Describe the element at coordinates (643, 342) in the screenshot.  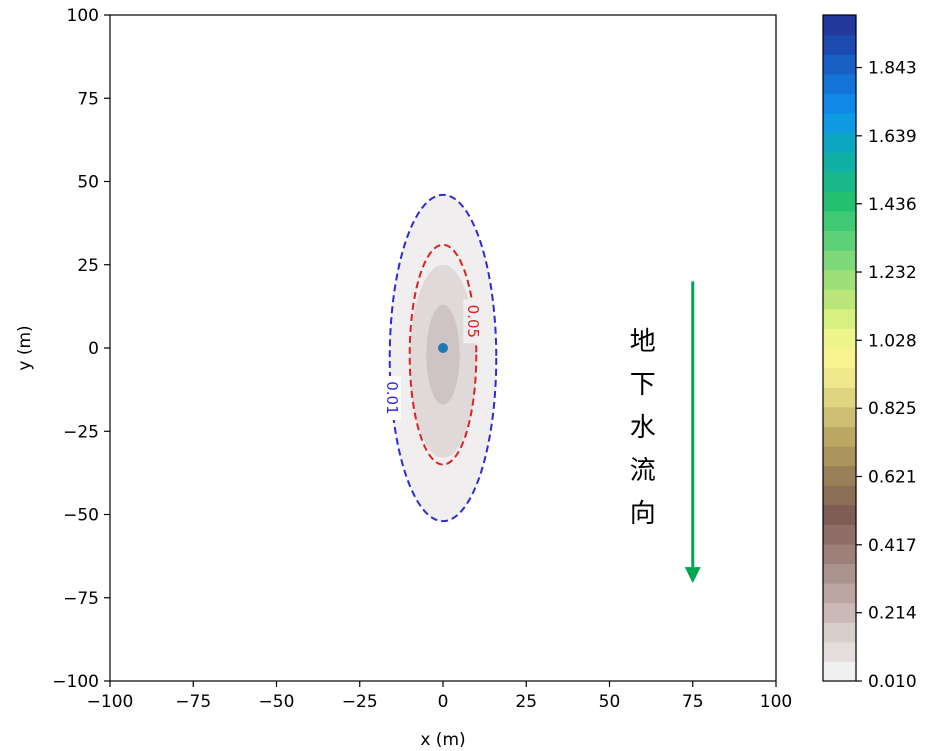
I see `flow-text-char-0: 地` at that location.